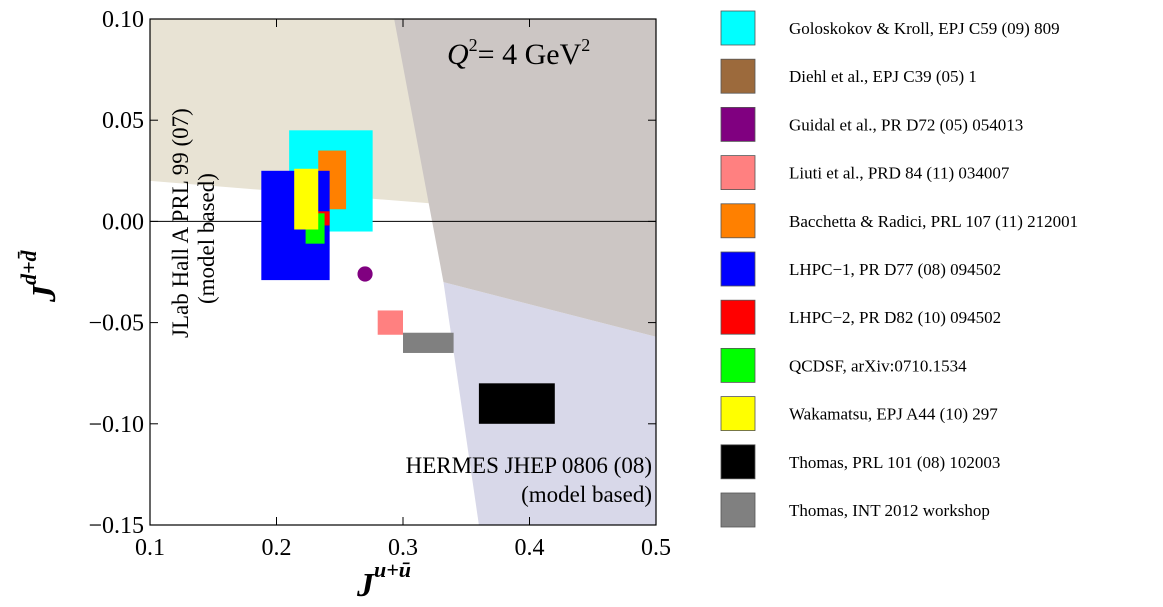 The image size is (1163, 607). I want to click on svg-text: Jd+d̄, so click(39, 276).